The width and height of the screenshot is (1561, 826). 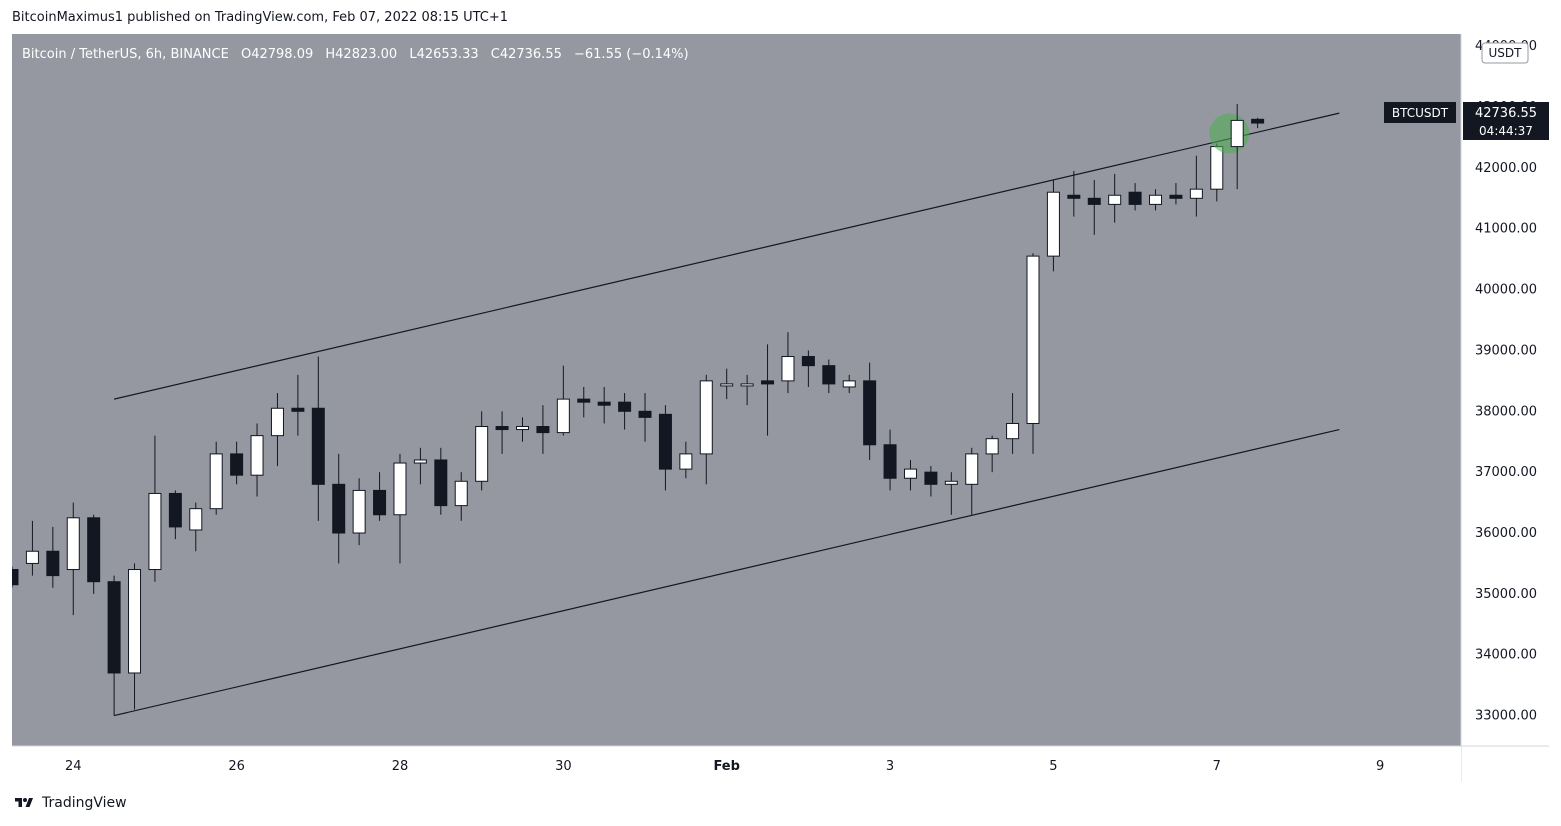 What do you see at coordinates (73, 766) in the screenshot?
I see `time-tick-label: 24` at bounding box center [73, 766].